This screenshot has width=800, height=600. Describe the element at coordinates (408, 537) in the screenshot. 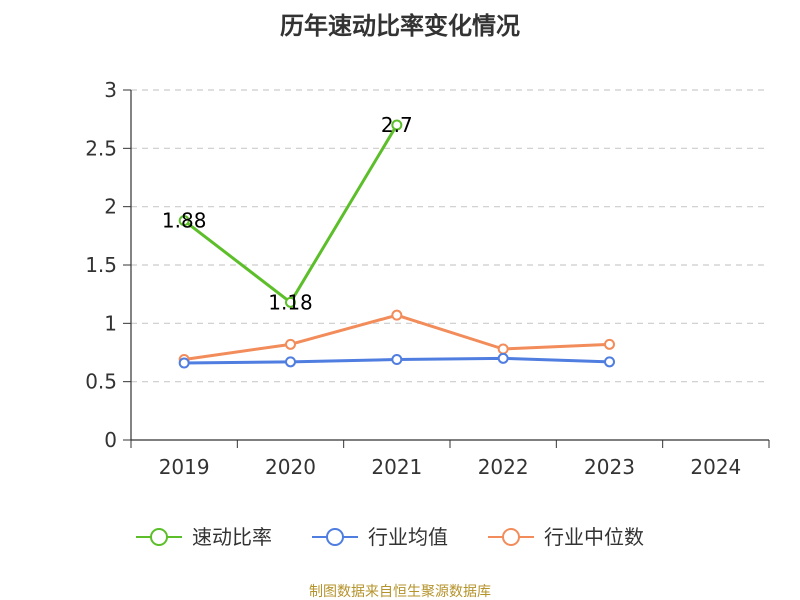

I see `legend-label: 行业均值` at that location.